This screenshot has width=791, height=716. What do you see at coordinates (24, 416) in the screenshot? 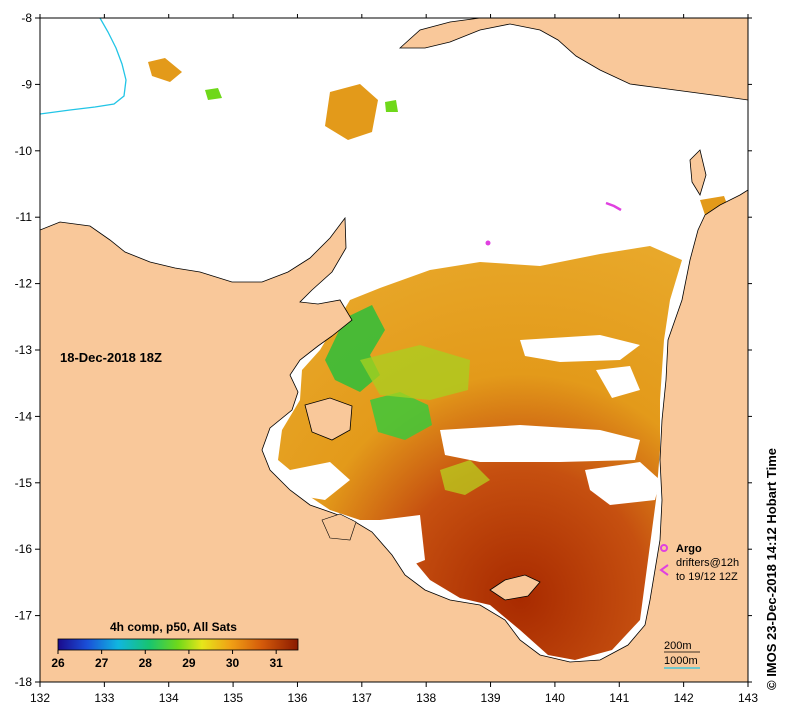
I see `lat-tick-label: -14` at bounding box center [24, 416].